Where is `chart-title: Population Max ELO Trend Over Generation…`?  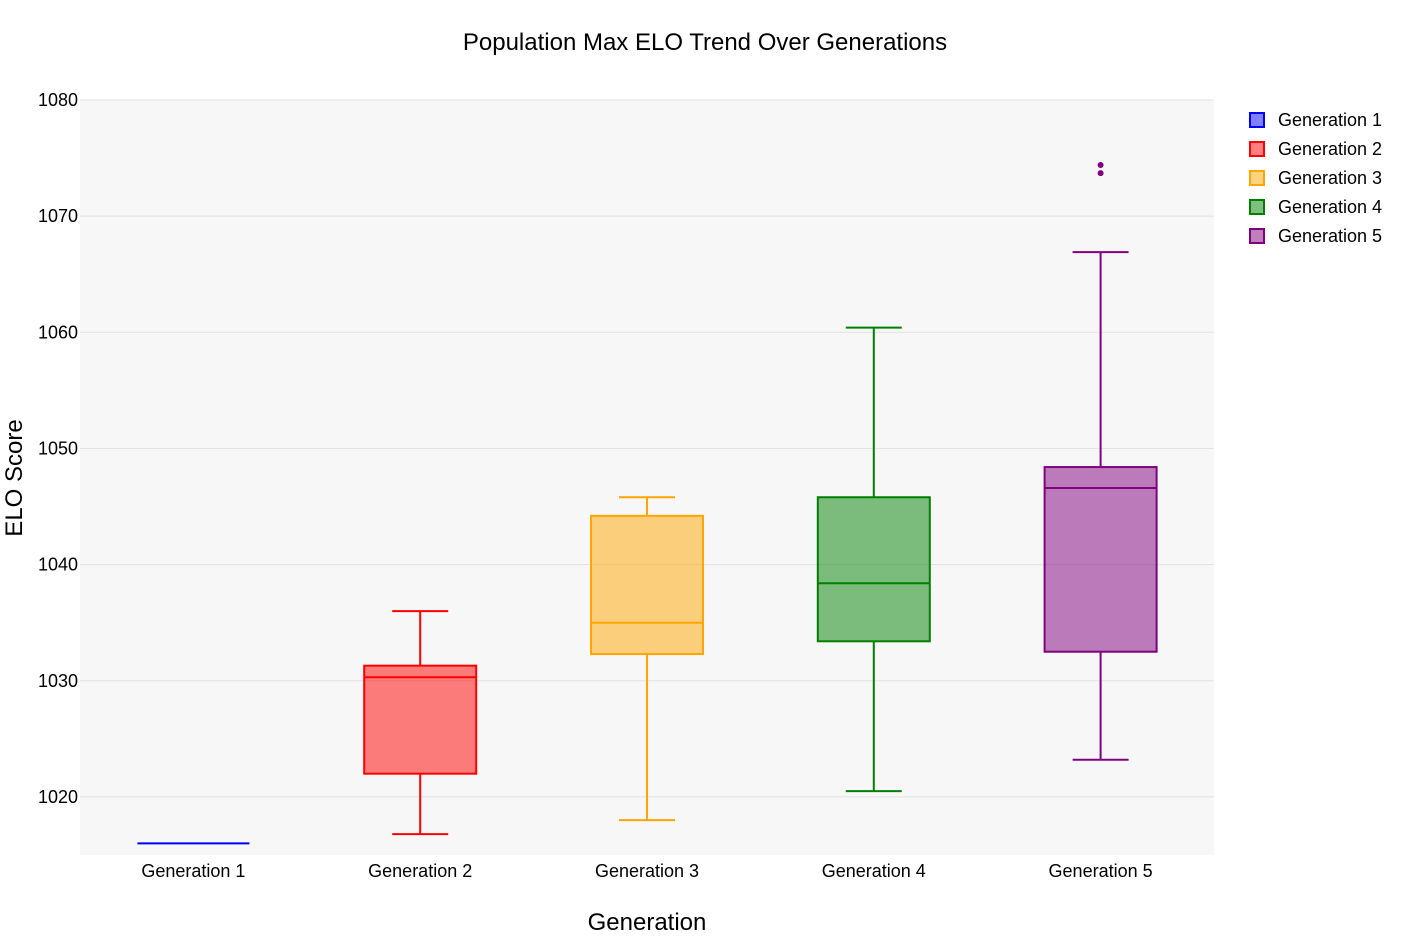 chart-title: Population Max ELO Trend Over Generation… is located at coordinates (705, 42).